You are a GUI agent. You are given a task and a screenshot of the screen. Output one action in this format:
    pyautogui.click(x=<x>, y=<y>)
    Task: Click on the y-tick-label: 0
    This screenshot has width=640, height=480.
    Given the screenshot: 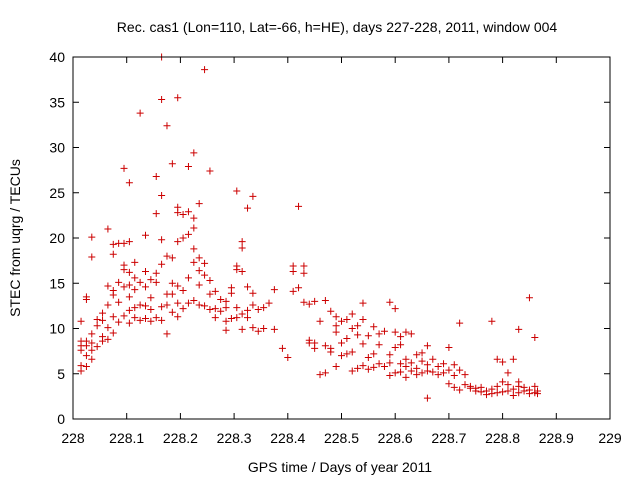 What is the action you would take?
    pyautogui.click(x=61, y=419)
    